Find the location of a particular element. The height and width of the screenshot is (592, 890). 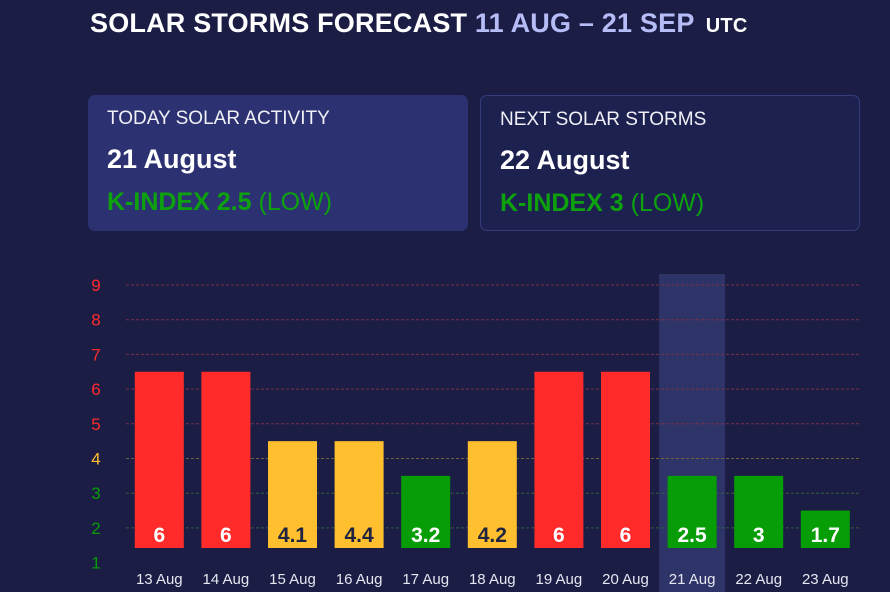

bar-17-aug is located at coordinates (426, 511).